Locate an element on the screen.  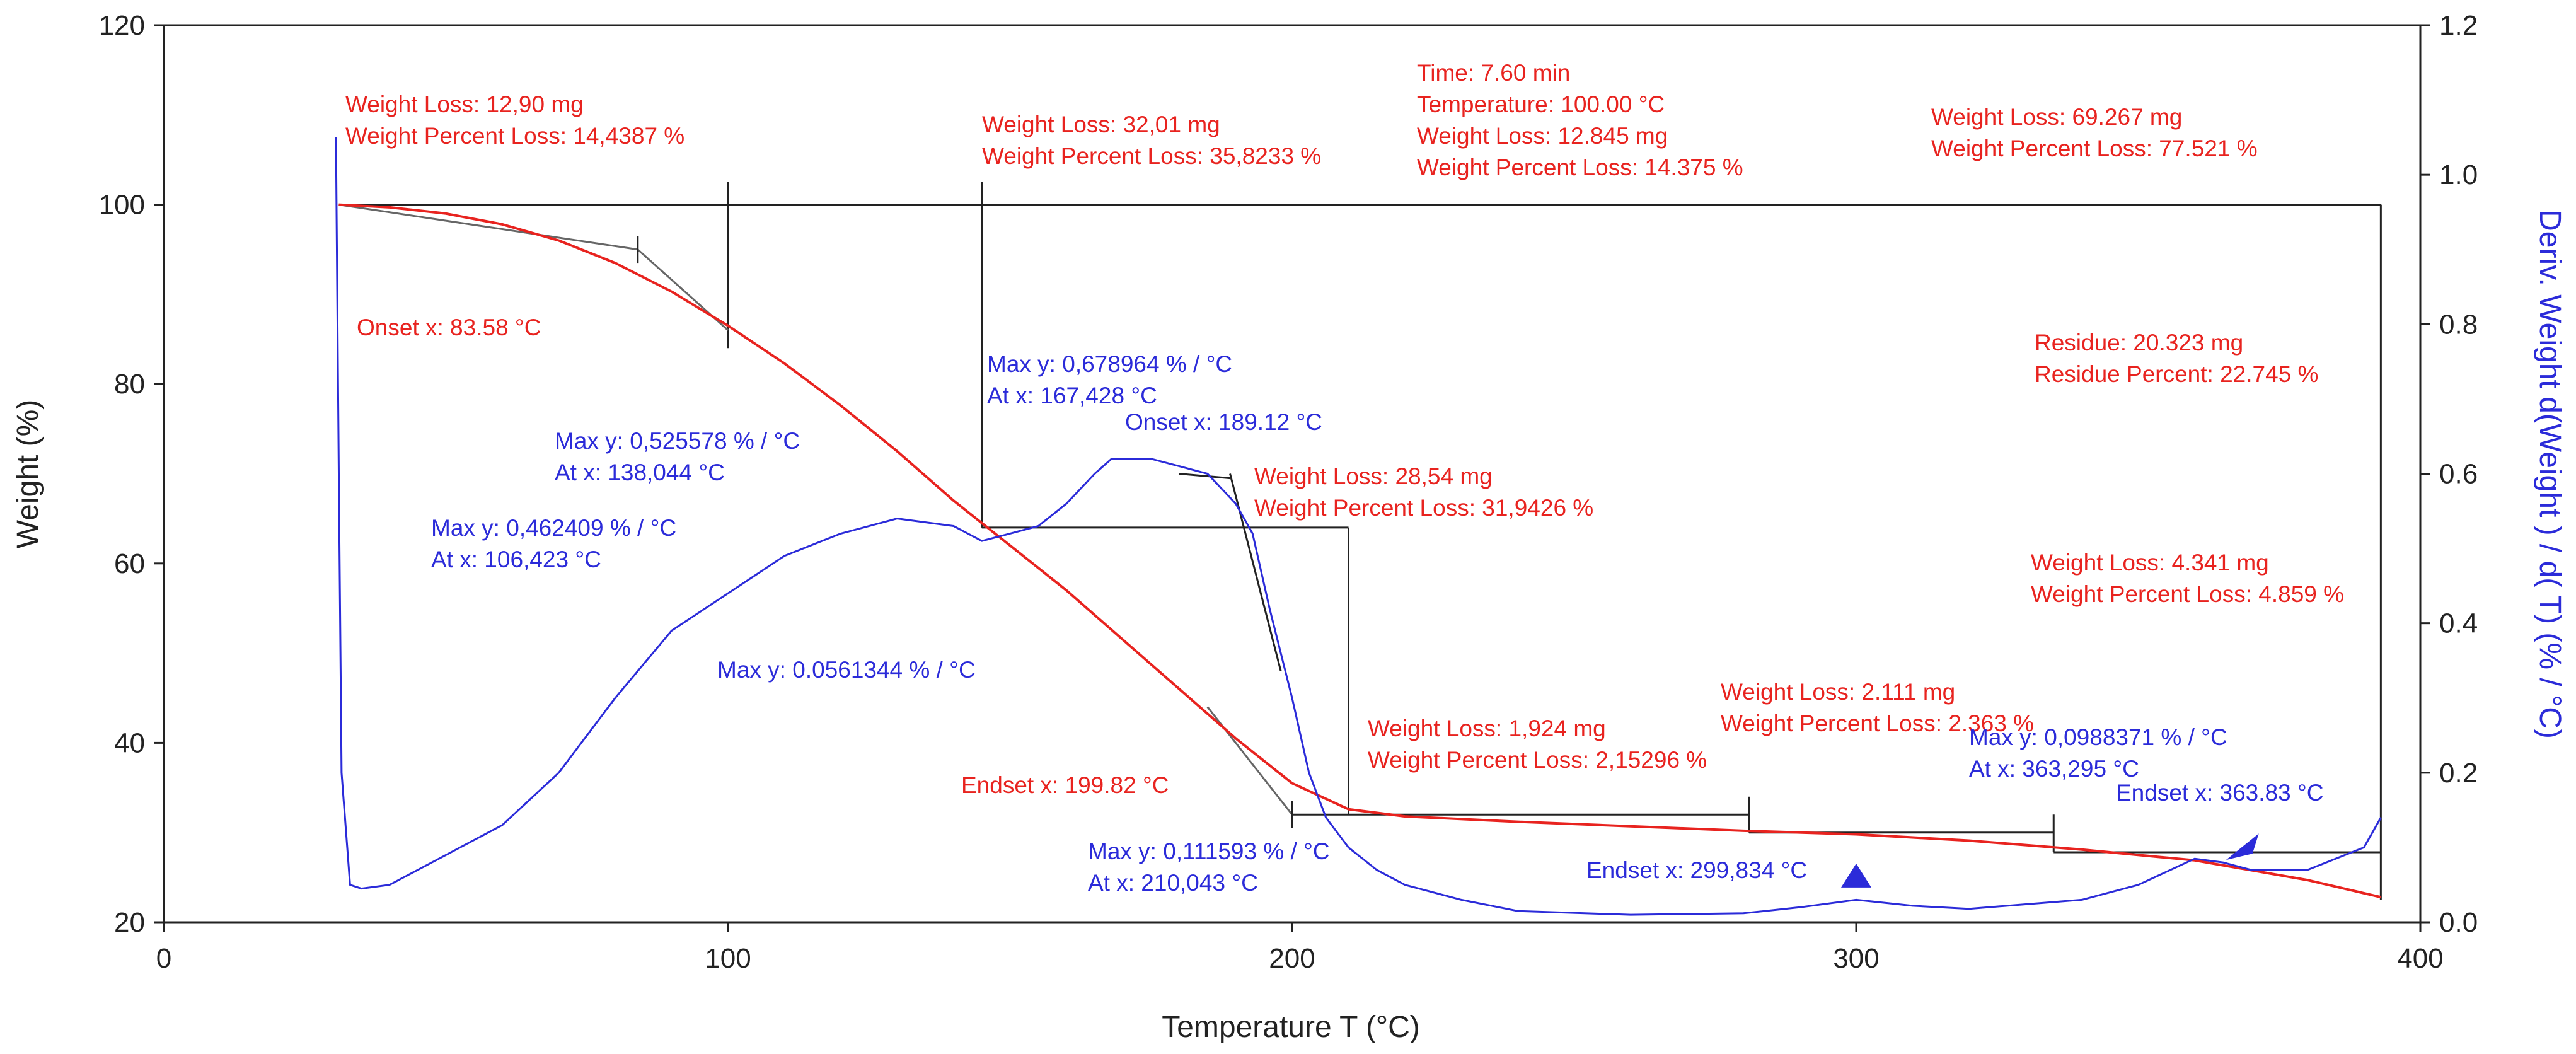
annotation-text: Max y: 0,462409 % / °C At x: 106,423 °C is located at coordinates (553, 544).